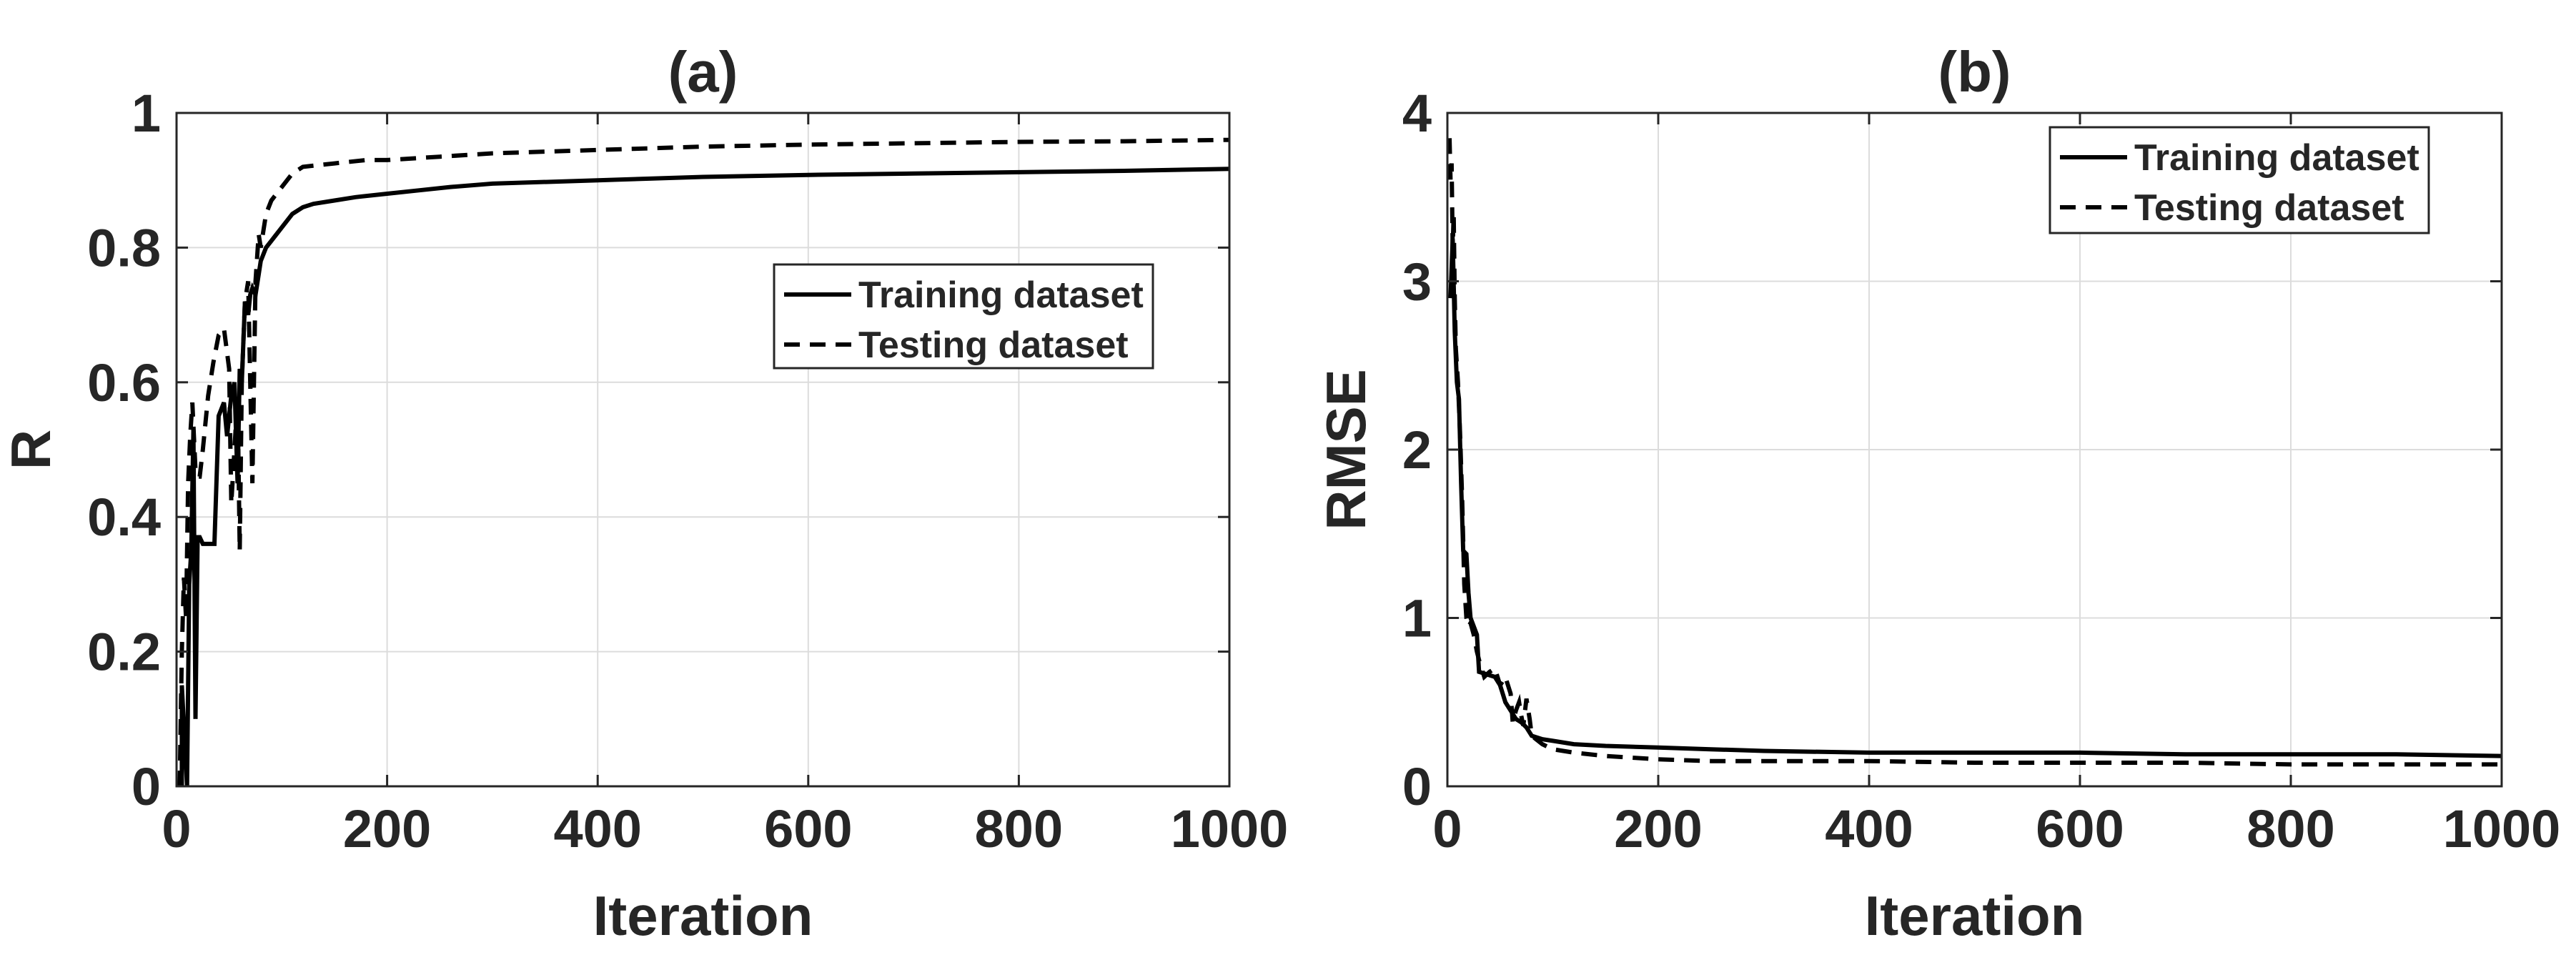 The height and width of the screenshot is (960, 2576). I want to click on y-tick-label: 3, so click(1417, 282).